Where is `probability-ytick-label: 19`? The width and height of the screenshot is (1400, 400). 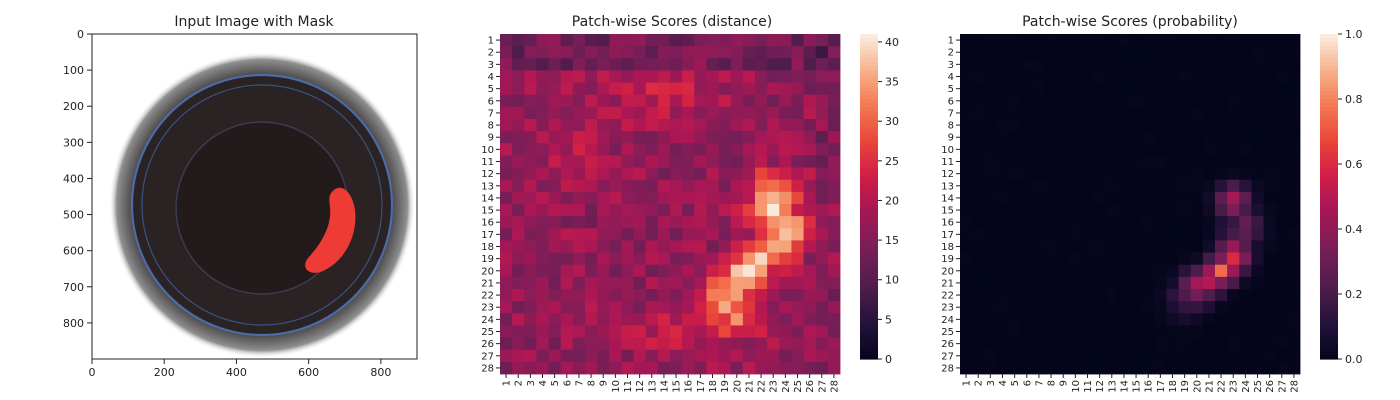
probability-ytick-label: 19 is located at coordinates (947, 259).